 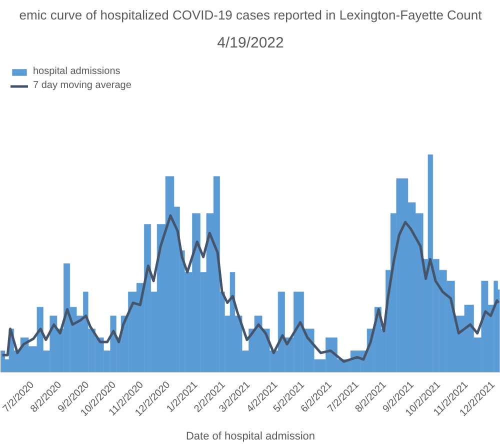 What do you see at coordinates (76, 71) in the screenshot?
I see `legend-label: hospital admissions` at bounding box center [76, 71].